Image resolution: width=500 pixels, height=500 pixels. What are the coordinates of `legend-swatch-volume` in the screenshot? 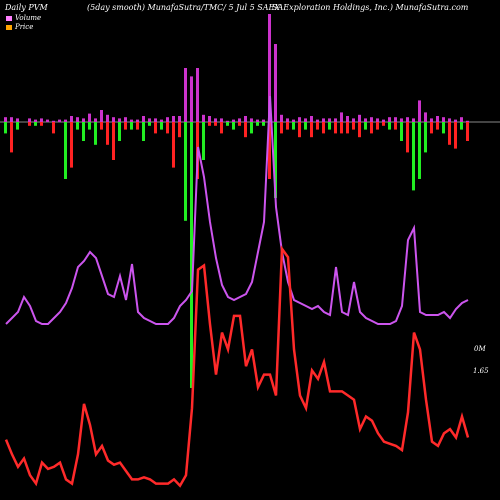 It's located at (9, 18).